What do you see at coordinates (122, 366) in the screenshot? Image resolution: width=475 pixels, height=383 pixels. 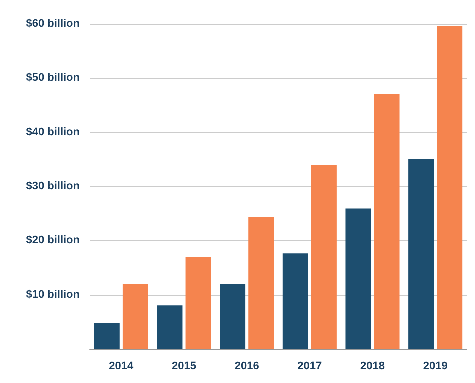 I see `x-tick-label: 2014` at bounding box center [122, 366].